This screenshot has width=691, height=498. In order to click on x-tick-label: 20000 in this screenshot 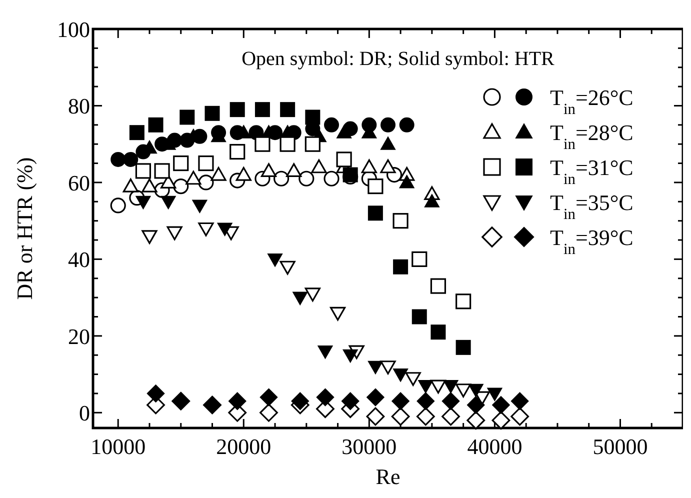, I will do `click(244, 446)`.